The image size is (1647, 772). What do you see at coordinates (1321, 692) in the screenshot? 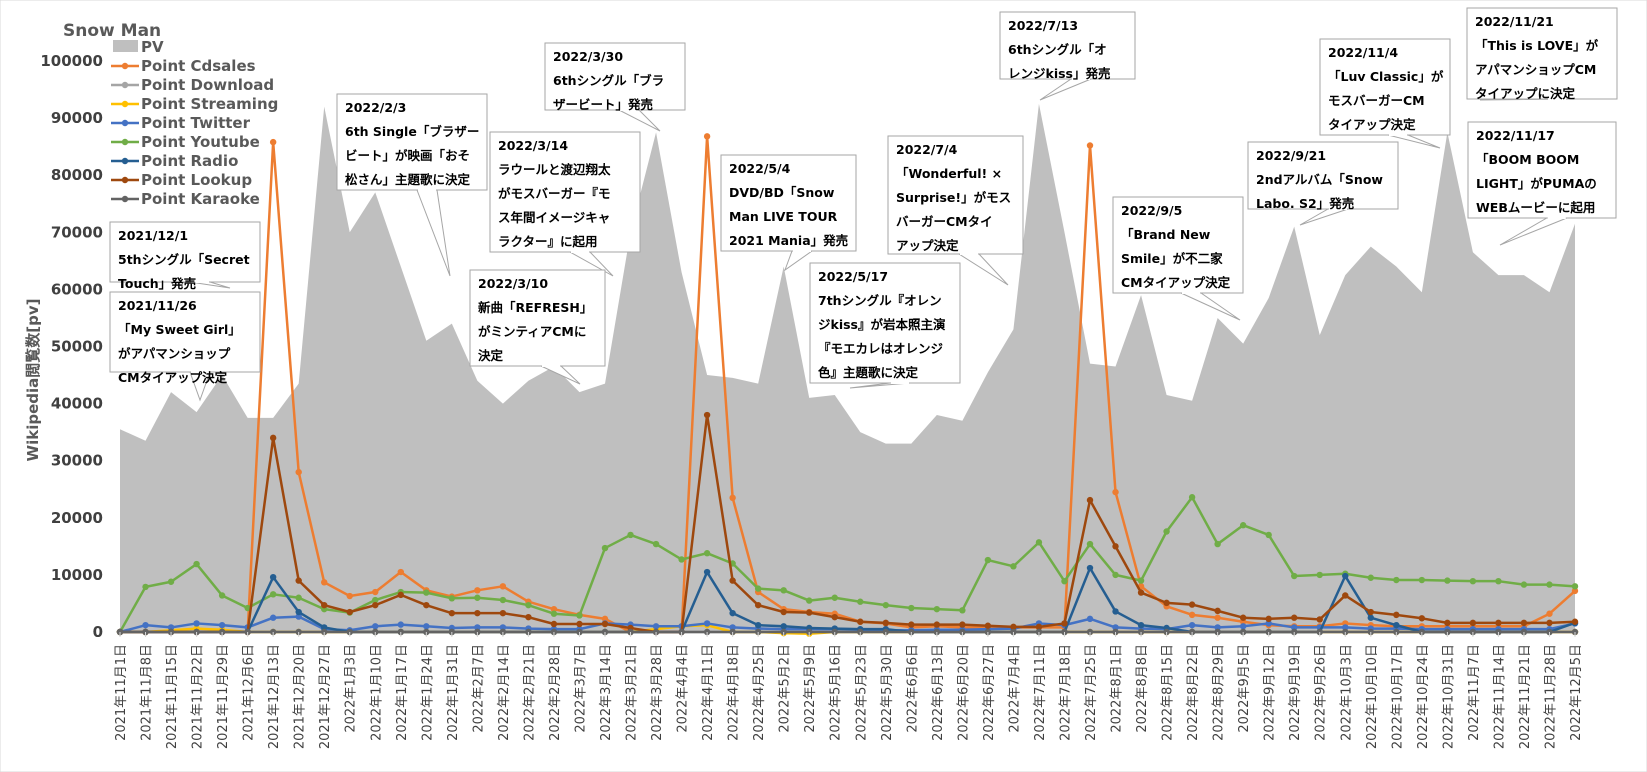
I see `x-tick-label: 2022年9月26日` at bounding box center [1321, 692].